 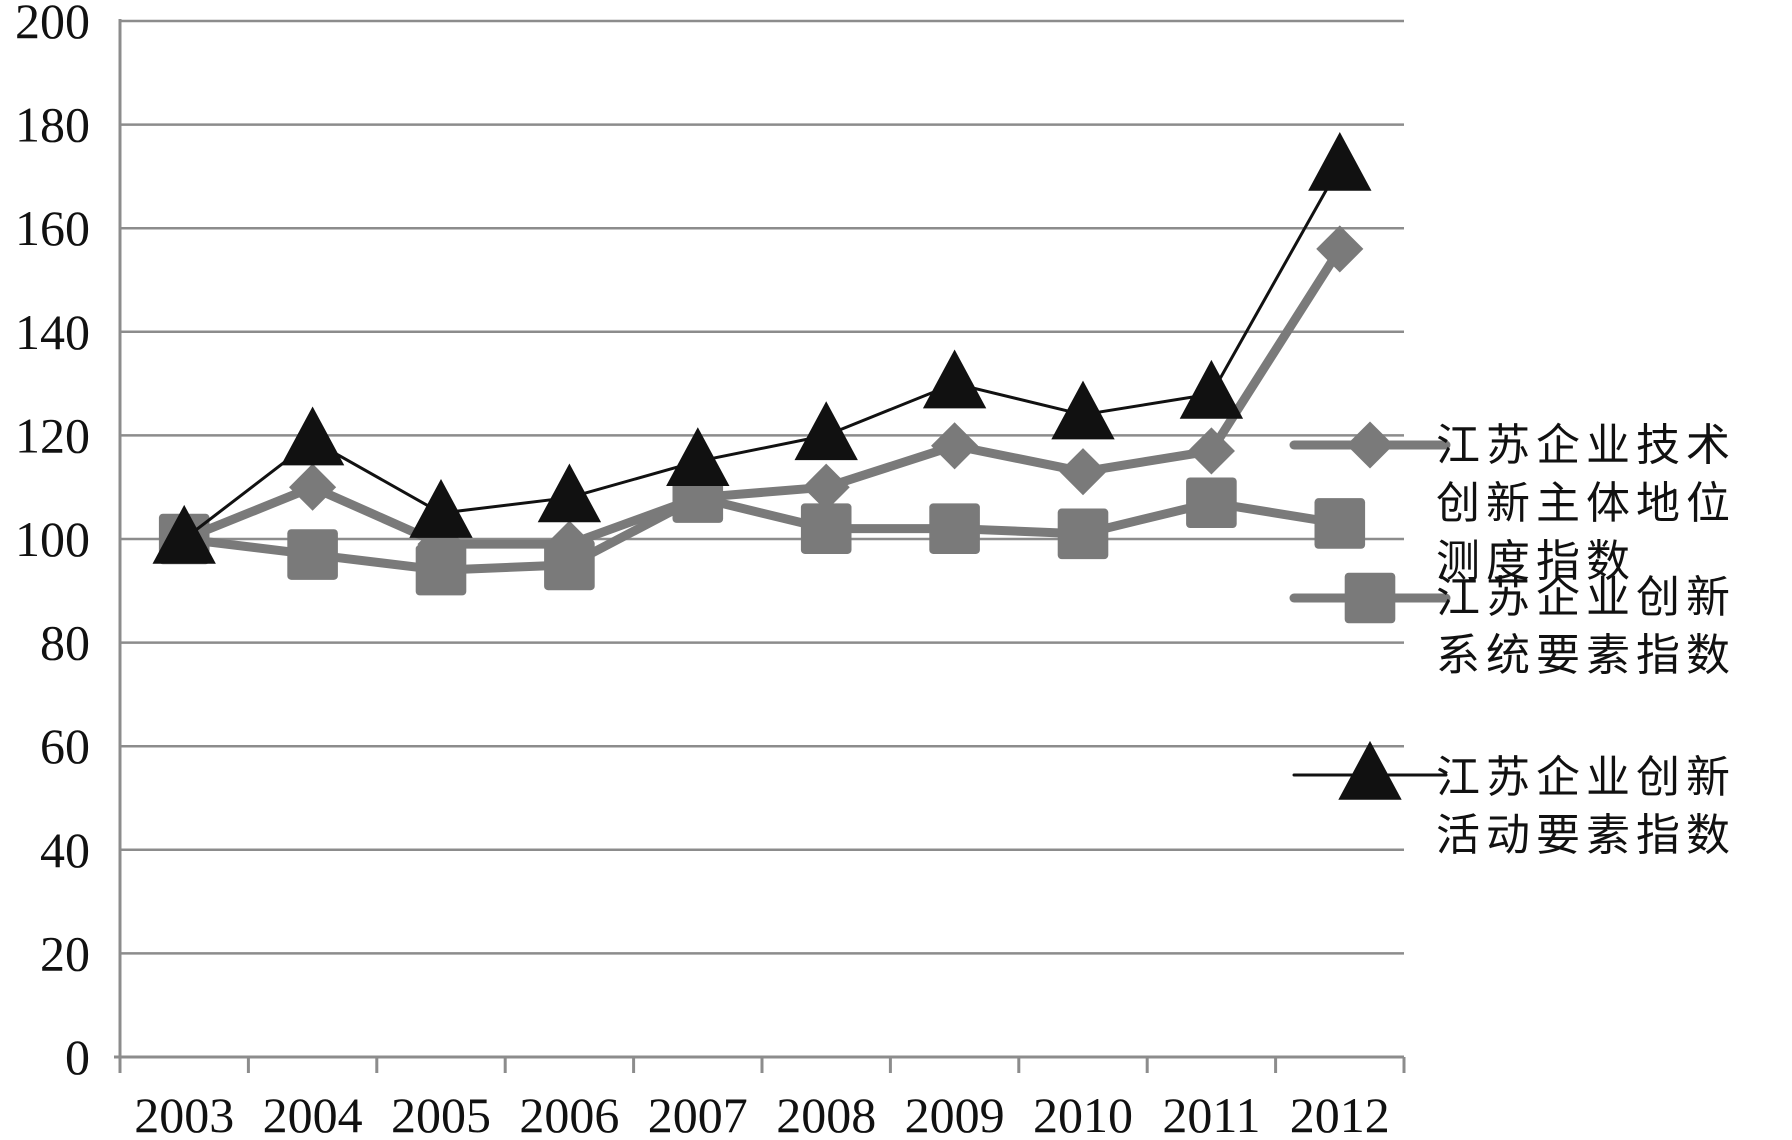 What do you see at coordinates (65, 746) in the screenshot?
I see `y-tick-label: 60` at bounding box center [65, 746].